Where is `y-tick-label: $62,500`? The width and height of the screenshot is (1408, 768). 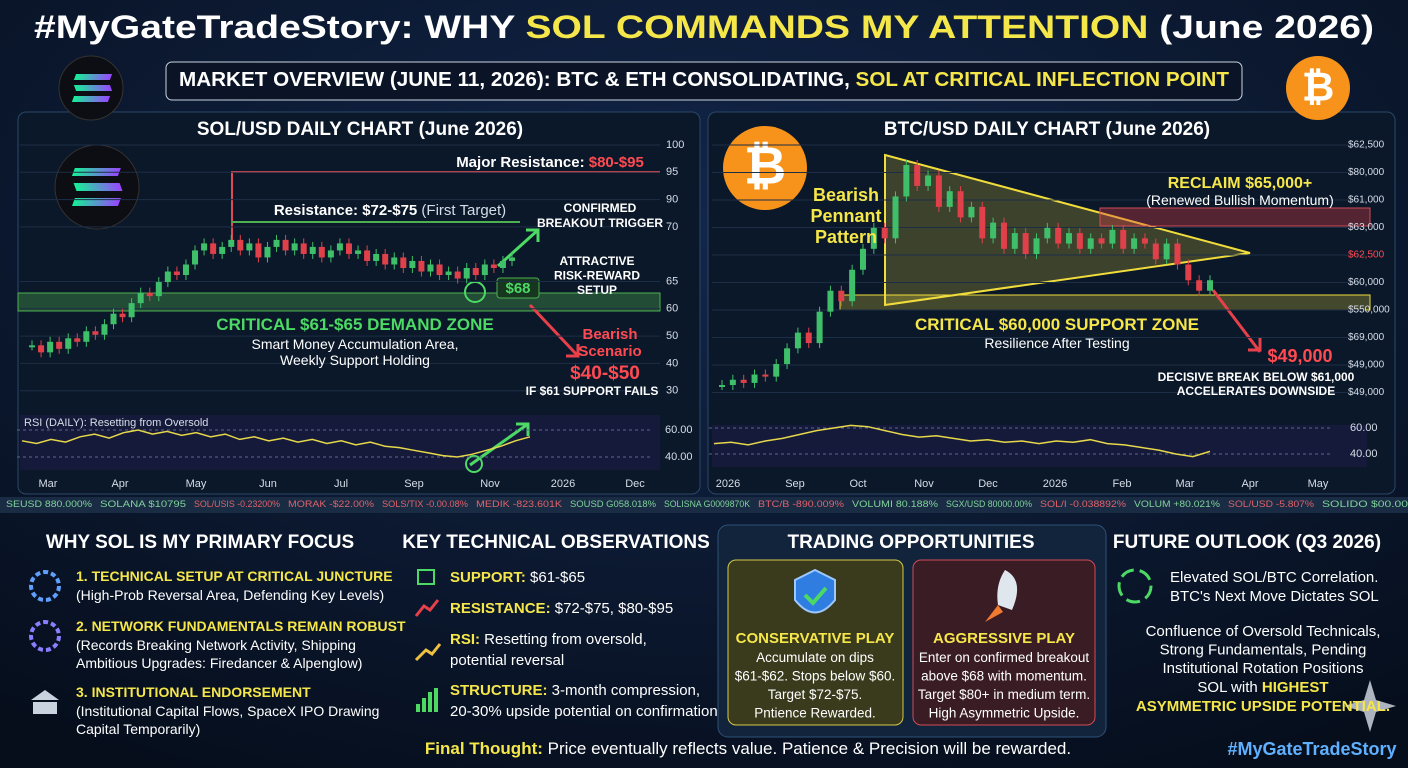 y-tick-label: $62,500 is located at coordinates (1366, 145).